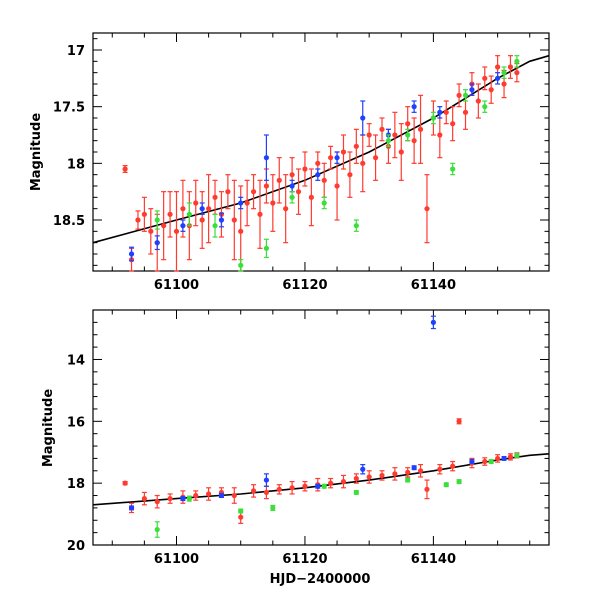 The height and width of the screenshot is (600, 600). I want to click on y-tick-label: 17.5, so click(69, 108).